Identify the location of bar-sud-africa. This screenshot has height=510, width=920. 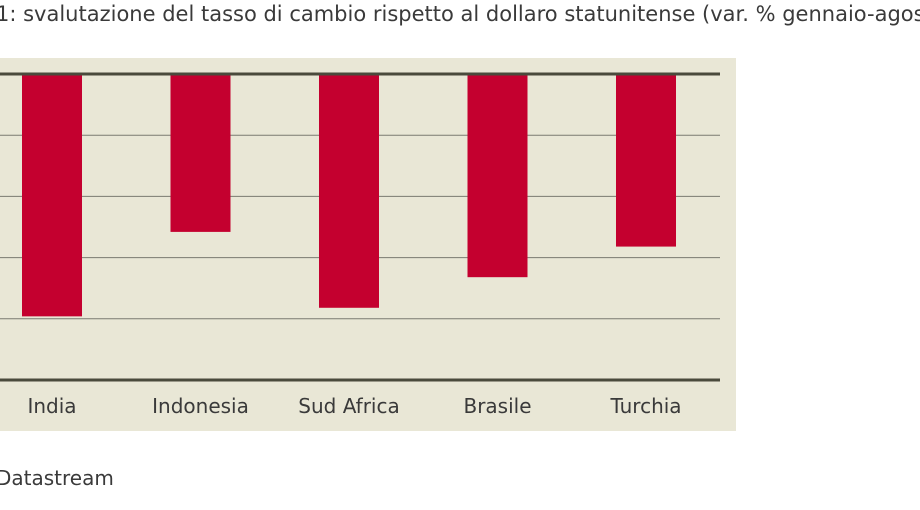
(349, 191).